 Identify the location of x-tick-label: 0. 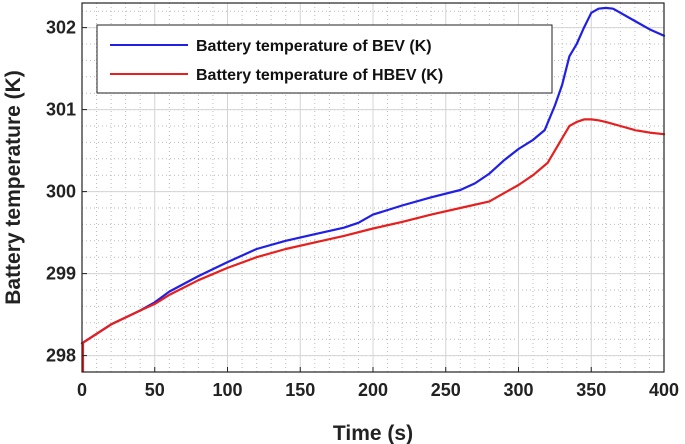
(82, 390).